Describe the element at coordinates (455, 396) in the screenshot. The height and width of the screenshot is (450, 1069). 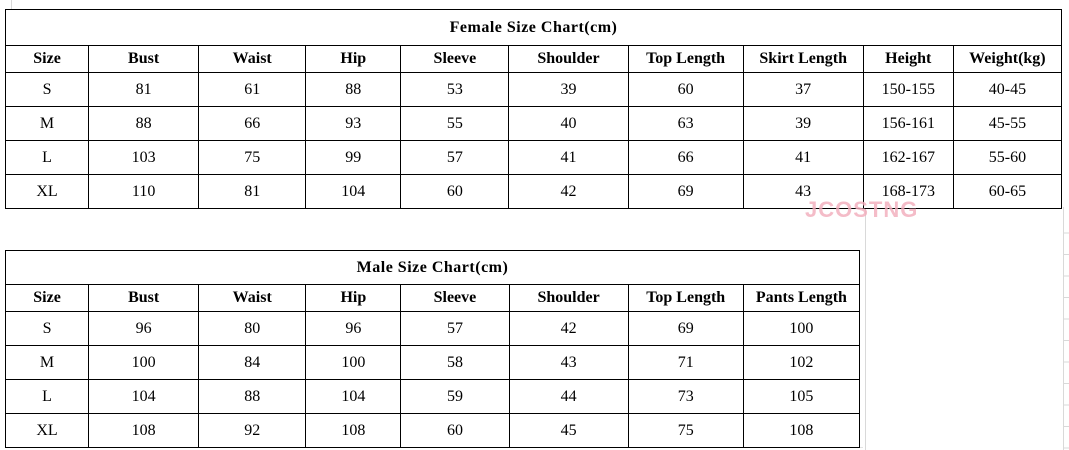
I see `table-cell: 59` at that location.